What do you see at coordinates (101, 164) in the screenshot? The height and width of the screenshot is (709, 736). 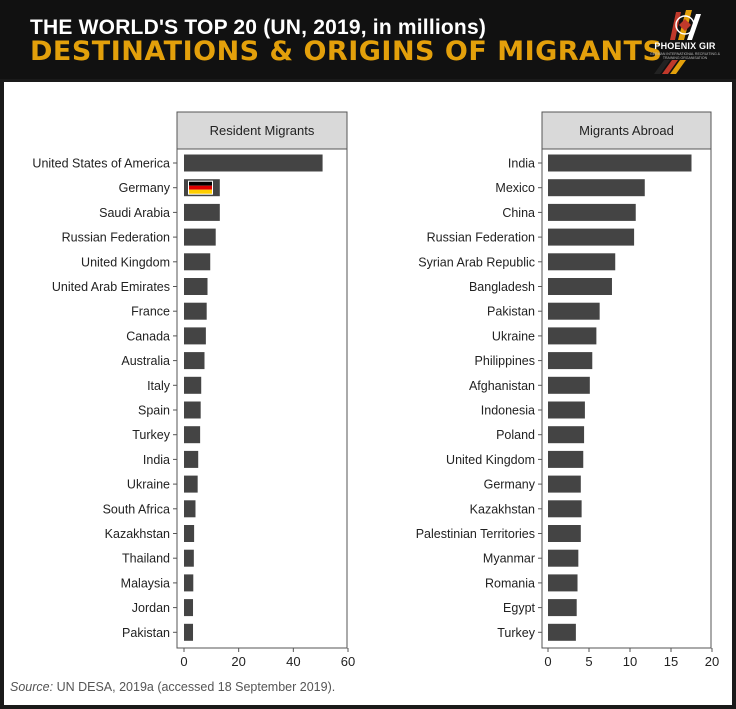 I see `resident-category-label: United States of America` at bounding box center [101, 164].